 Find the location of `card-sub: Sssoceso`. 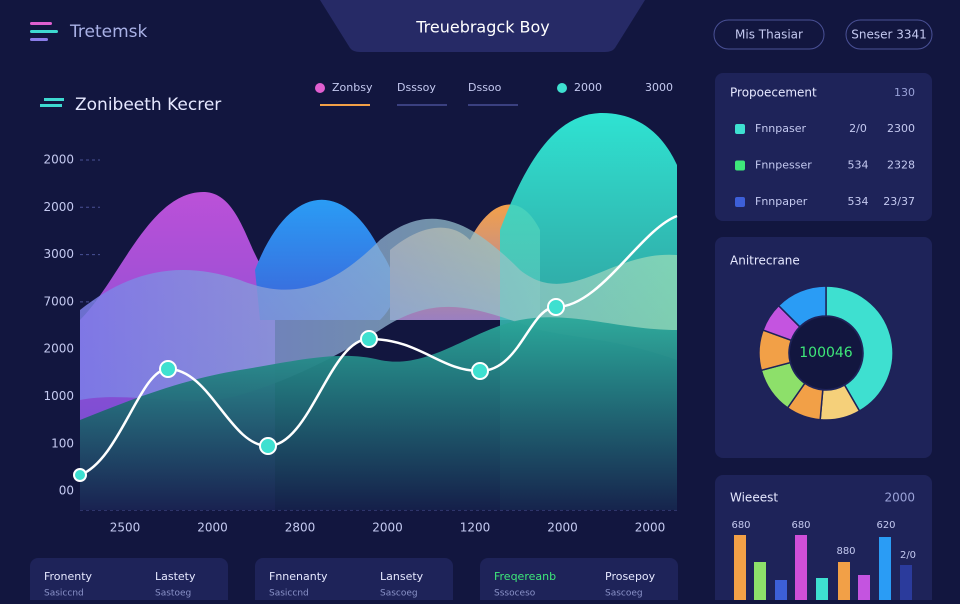

card-sub: Sssoceso is located at coordinates (515, 594).